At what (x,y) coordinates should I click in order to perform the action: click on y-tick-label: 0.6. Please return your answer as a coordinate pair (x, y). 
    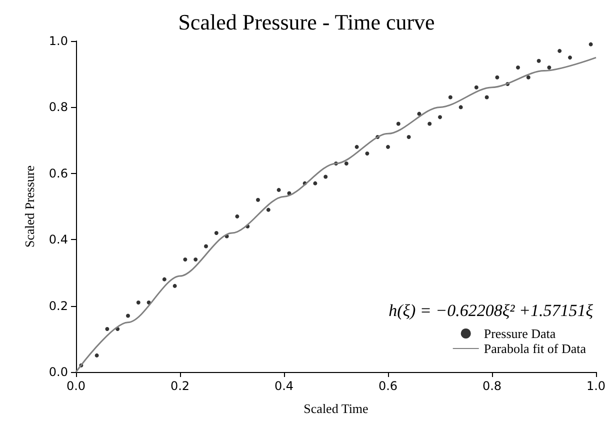
    Looking at the image, I should click on (58, 173).